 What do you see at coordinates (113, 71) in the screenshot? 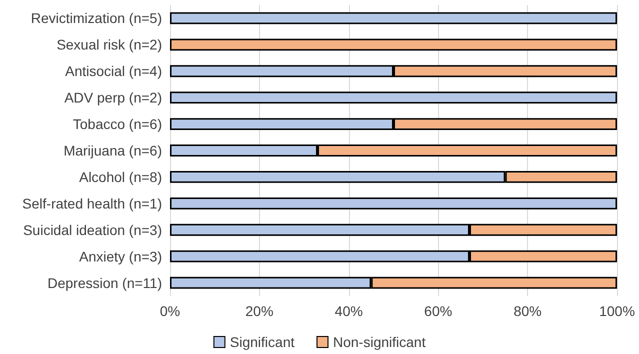
I see `y-tick-label: Antisocial (n=4)` at bounding box center [113, 71].